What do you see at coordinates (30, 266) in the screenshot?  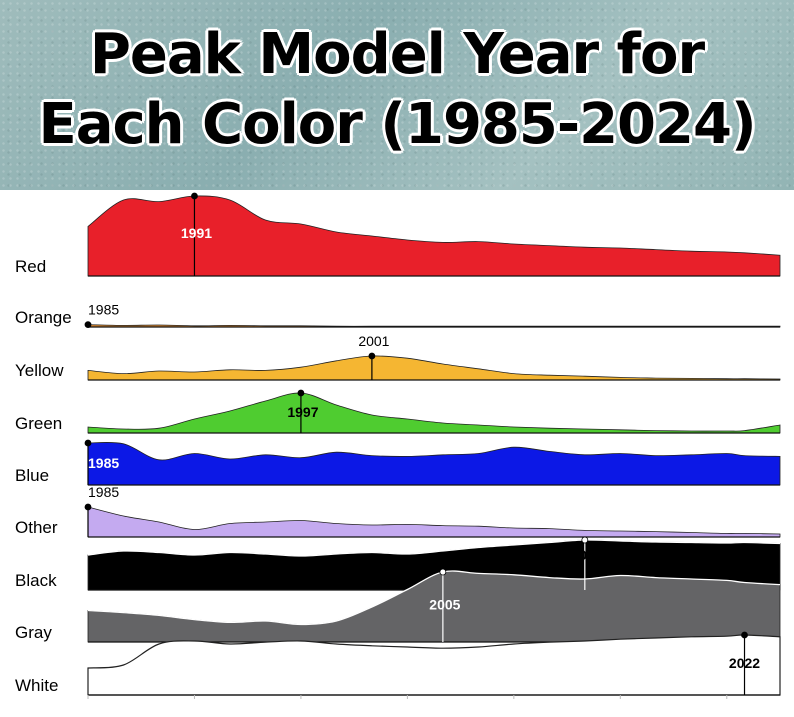 I see `row-label-red: Red` at bounding box center [30, 266].